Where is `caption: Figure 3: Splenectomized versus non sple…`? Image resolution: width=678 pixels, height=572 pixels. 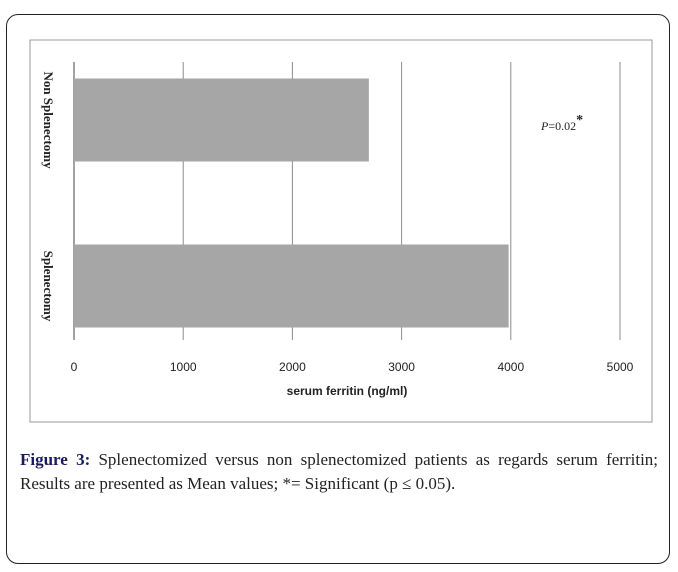
caption: Figure 3: Splenectomized versus non sple… is located at coordinates (339, 472).